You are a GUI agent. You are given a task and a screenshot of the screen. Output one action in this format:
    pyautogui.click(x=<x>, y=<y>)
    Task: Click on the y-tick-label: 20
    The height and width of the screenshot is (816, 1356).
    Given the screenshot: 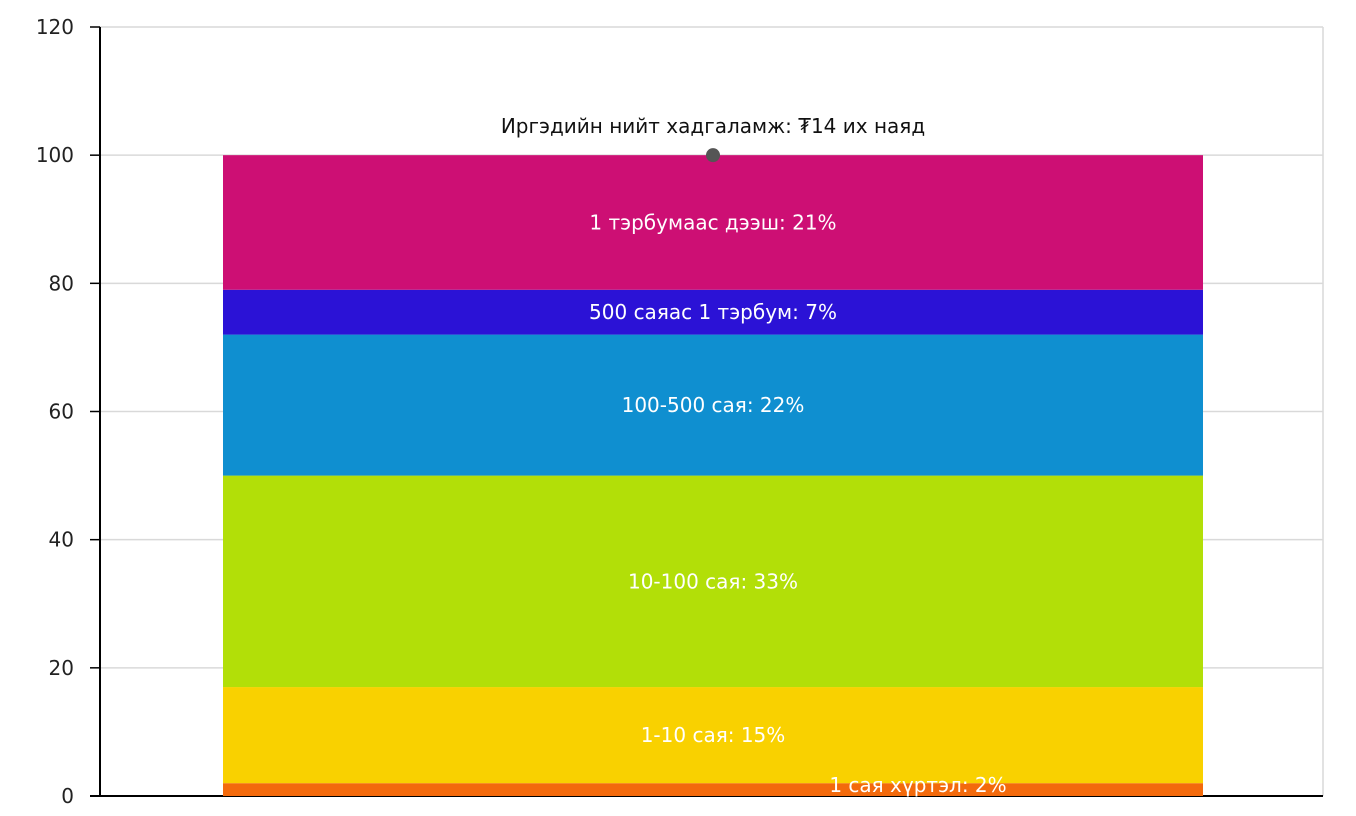 What is the action you would take?
    pyautogui.click(x=61, y=668)
    